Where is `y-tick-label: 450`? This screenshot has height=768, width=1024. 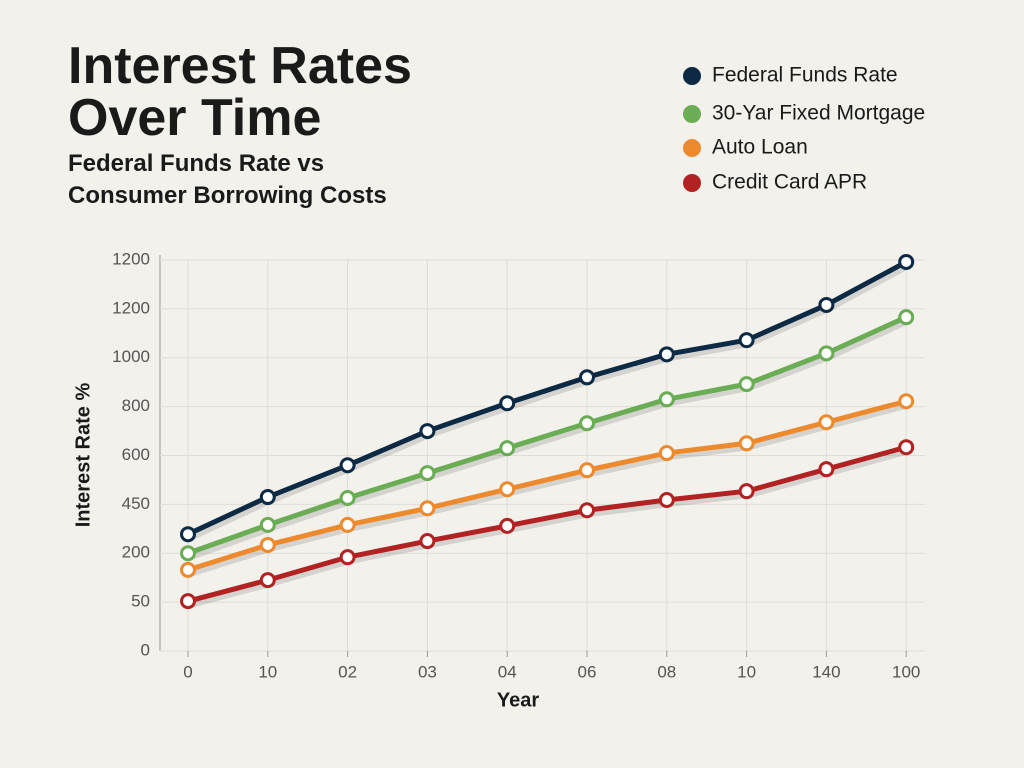
y-tick-label: 450 is located at coordinates (136, 503).